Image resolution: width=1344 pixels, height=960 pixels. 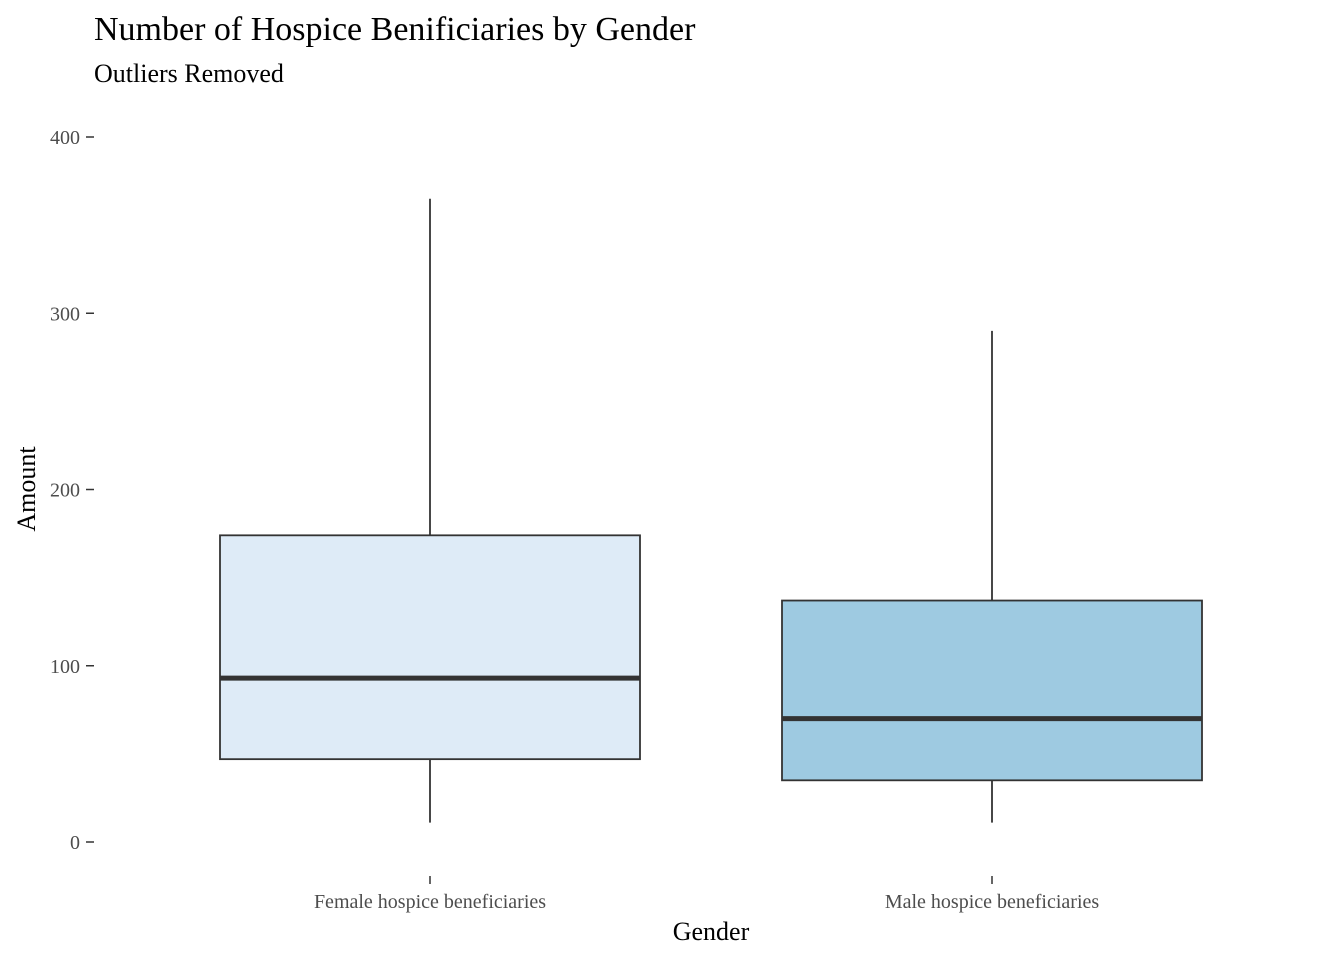 I want to click on x-tick-label: Female hospice beneficiaries, so click(x=430, y=902).